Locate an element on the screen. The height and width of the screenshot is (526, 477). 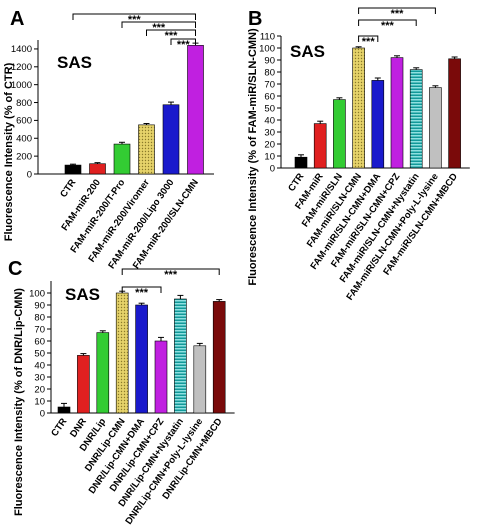
significance-label-3: *** is located at coordinates (184, 45).